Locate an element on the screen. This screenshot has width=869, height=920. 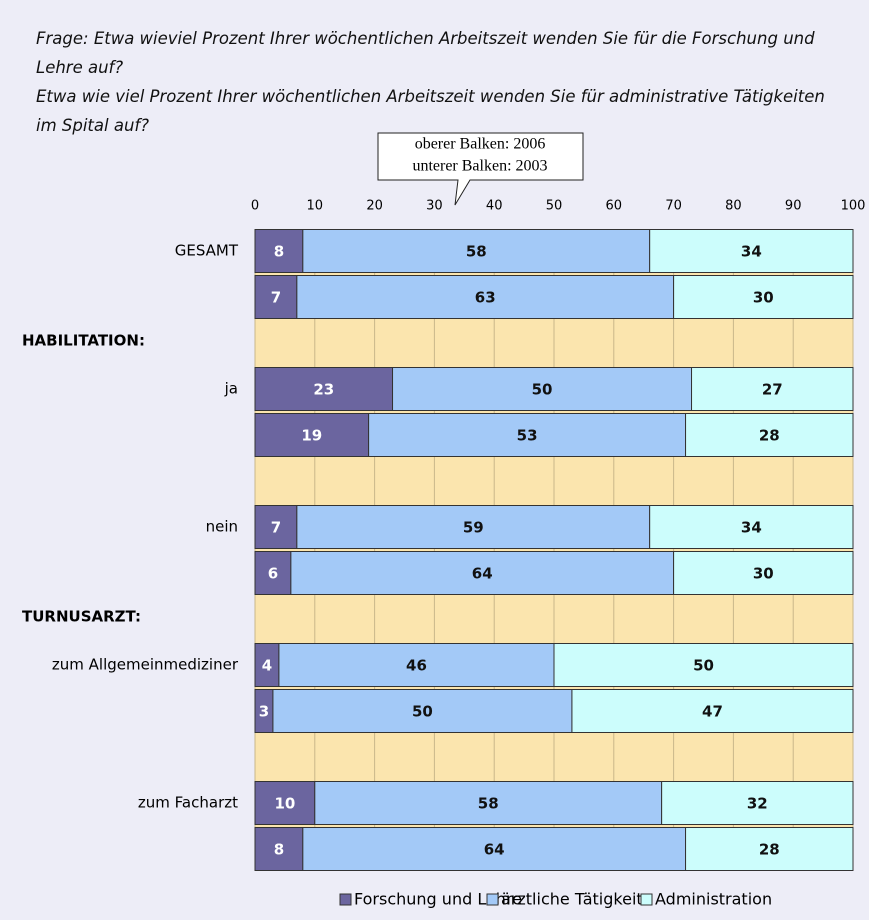
x-tick-label: 80 is located at coordinates (733, 206).